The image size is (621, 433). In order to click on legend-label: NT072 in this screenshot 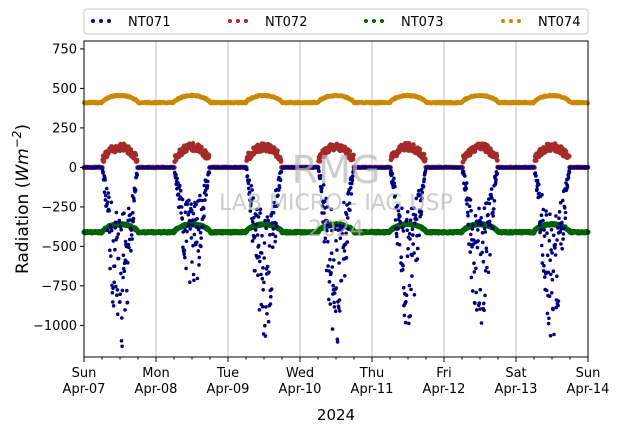, I will do `click(286, 22)`.